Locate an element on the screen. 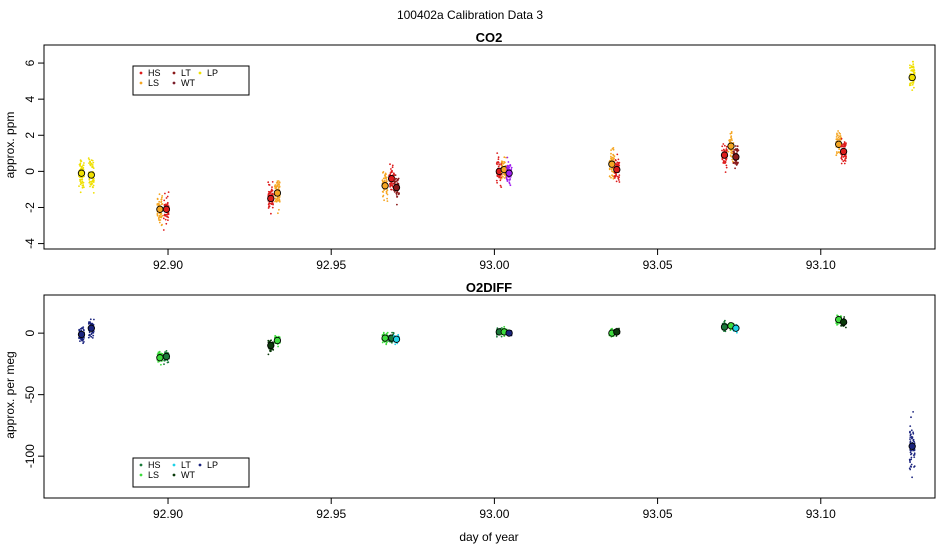 This screenshot has width=950, height=550. co2-x-tick-label: 92.95 is located at coordinates (331, 265).